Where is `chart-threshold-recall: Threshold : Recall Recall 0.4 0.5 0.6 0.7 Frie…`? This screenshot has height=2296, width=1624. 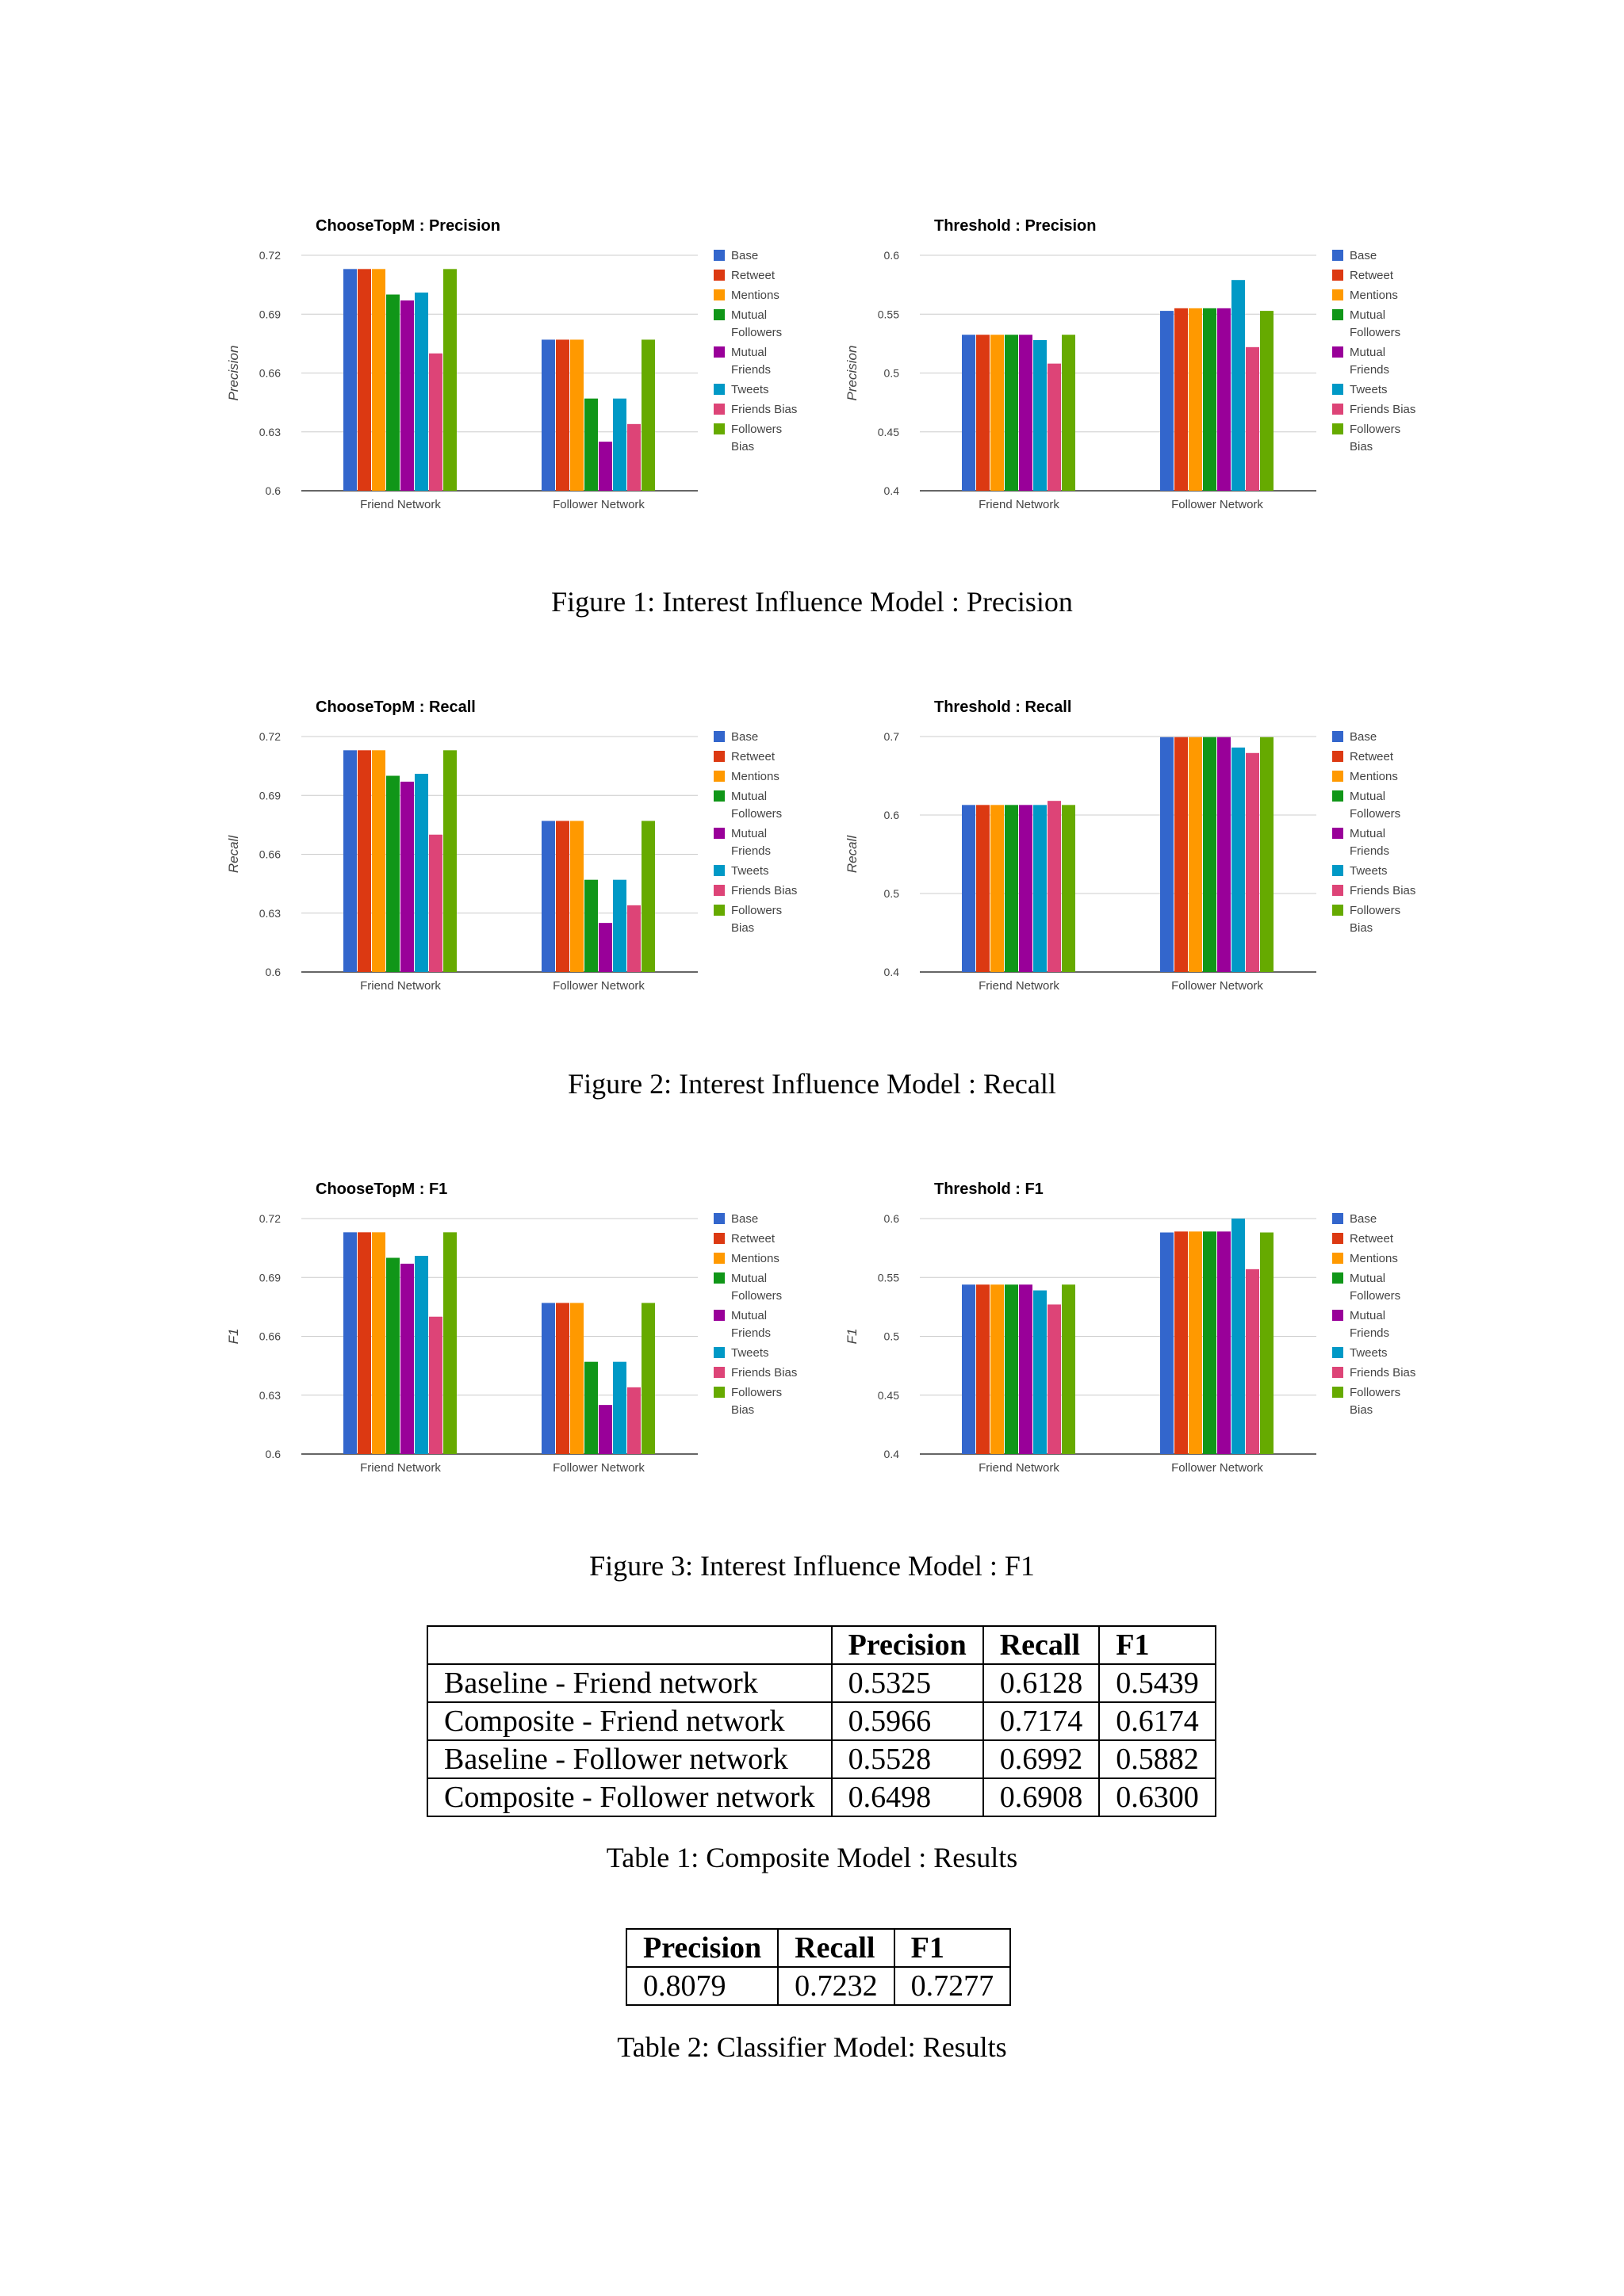 chart-threshold-recall: Threshold : Recall Recall 0.4 0.5 0.6 0.7 Frie… is located at coordinates (1158, 870).